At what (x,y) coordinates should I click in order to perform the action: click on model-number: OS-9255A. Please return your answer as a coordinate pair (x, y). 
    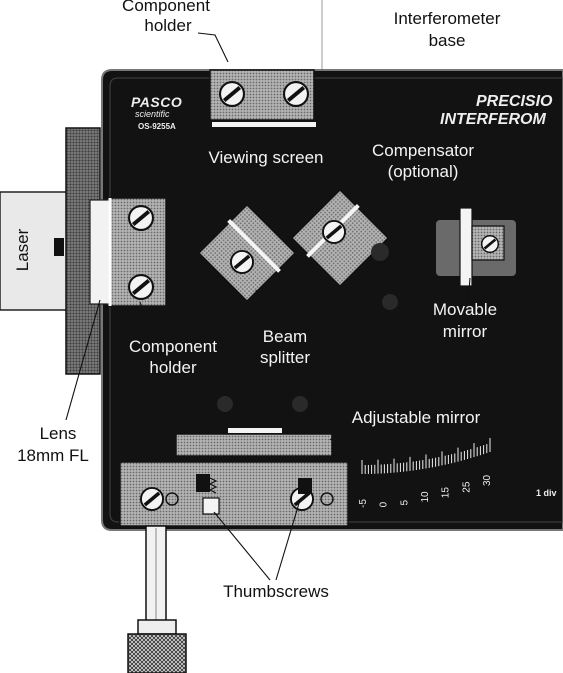
    Looking at the image, I should click on (157, 126).